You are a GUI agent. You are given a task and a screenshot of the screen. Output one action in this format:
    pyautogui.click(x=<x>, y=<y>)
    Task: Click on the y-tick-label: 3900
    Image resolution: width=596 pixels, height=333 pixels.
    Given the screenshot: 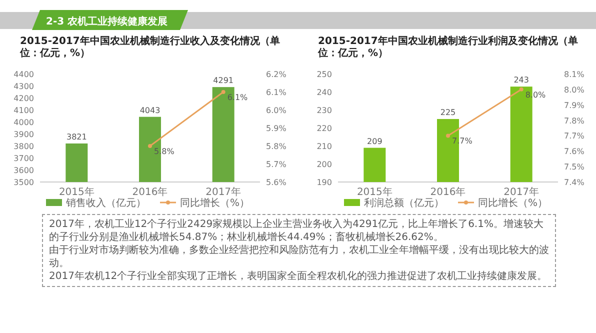 What is the action you would take?
    pyautogui.click(x=24, y=134)
    